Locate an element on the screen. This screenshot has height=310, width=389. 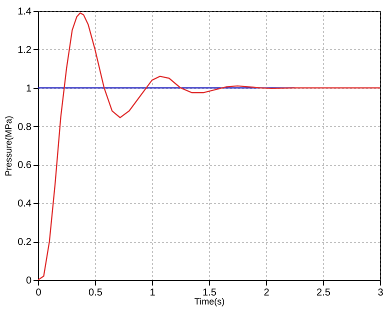
x-tick-label: 1.5 is located at coordinates (209, 293).